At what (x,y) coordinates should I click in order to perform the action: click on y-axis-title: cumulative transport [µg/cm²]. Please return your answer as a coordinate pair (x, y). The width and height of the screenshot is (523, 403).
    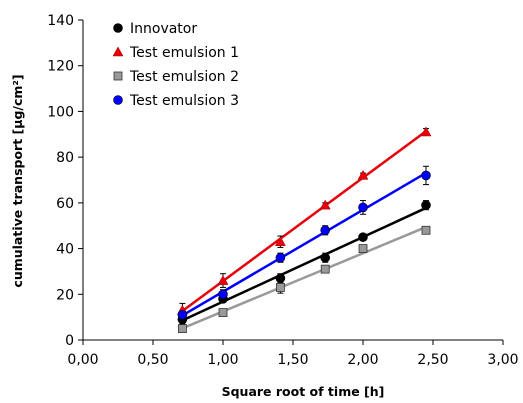
    Looking at the image, I should click on (17, 180).